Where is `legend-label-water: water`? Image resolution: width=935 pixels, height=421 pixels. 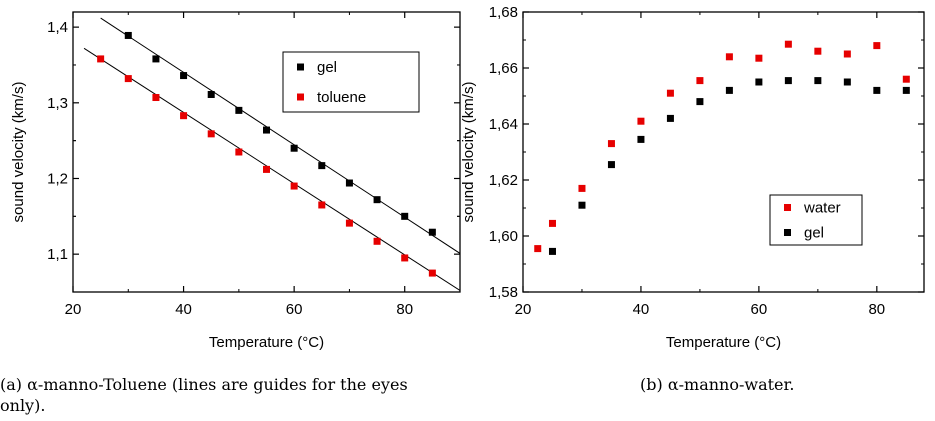 legend-label-water: water is located at coordinates (822, 208).